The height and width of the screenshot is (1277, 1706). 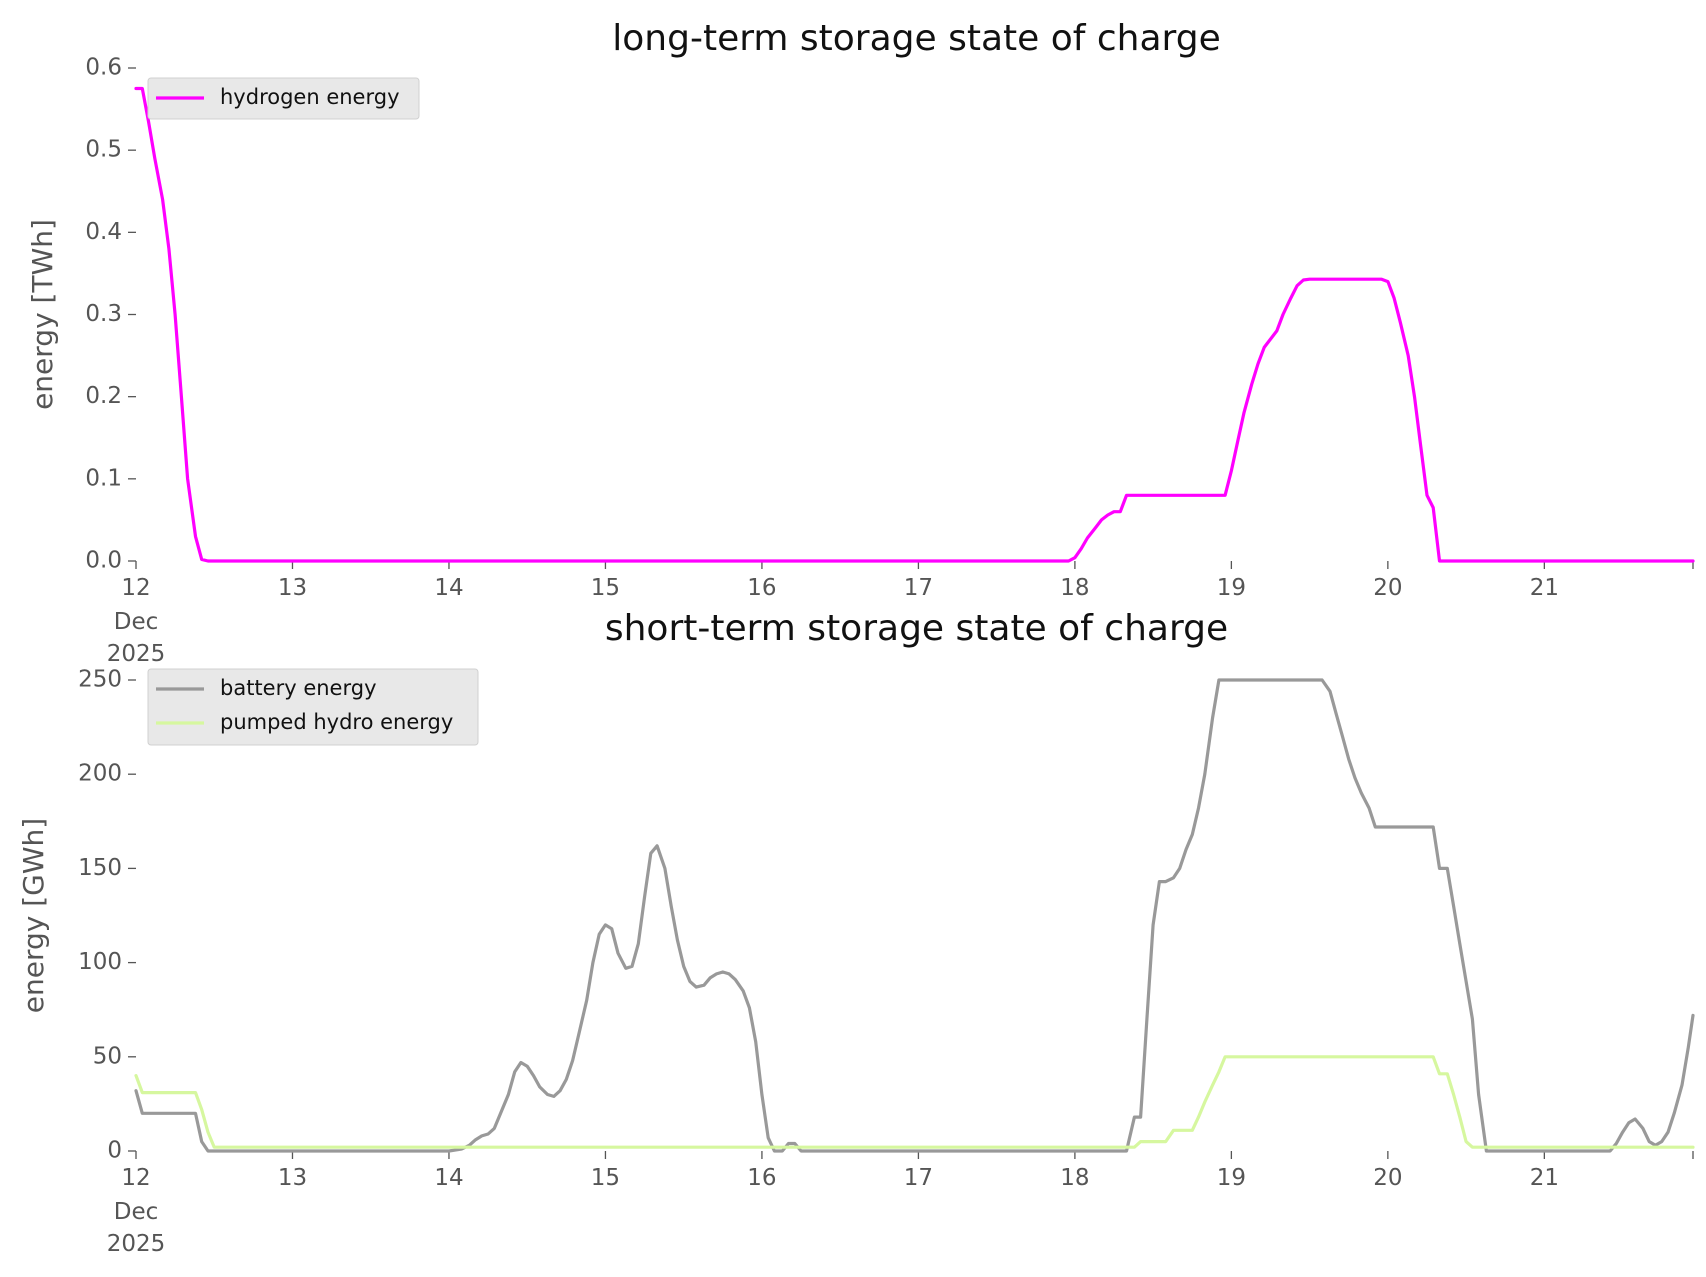 What do you see at coordinates (103, 396) in the screenshot?
I see `y-tick-label: 0.2` at bounding box center [103, 396].